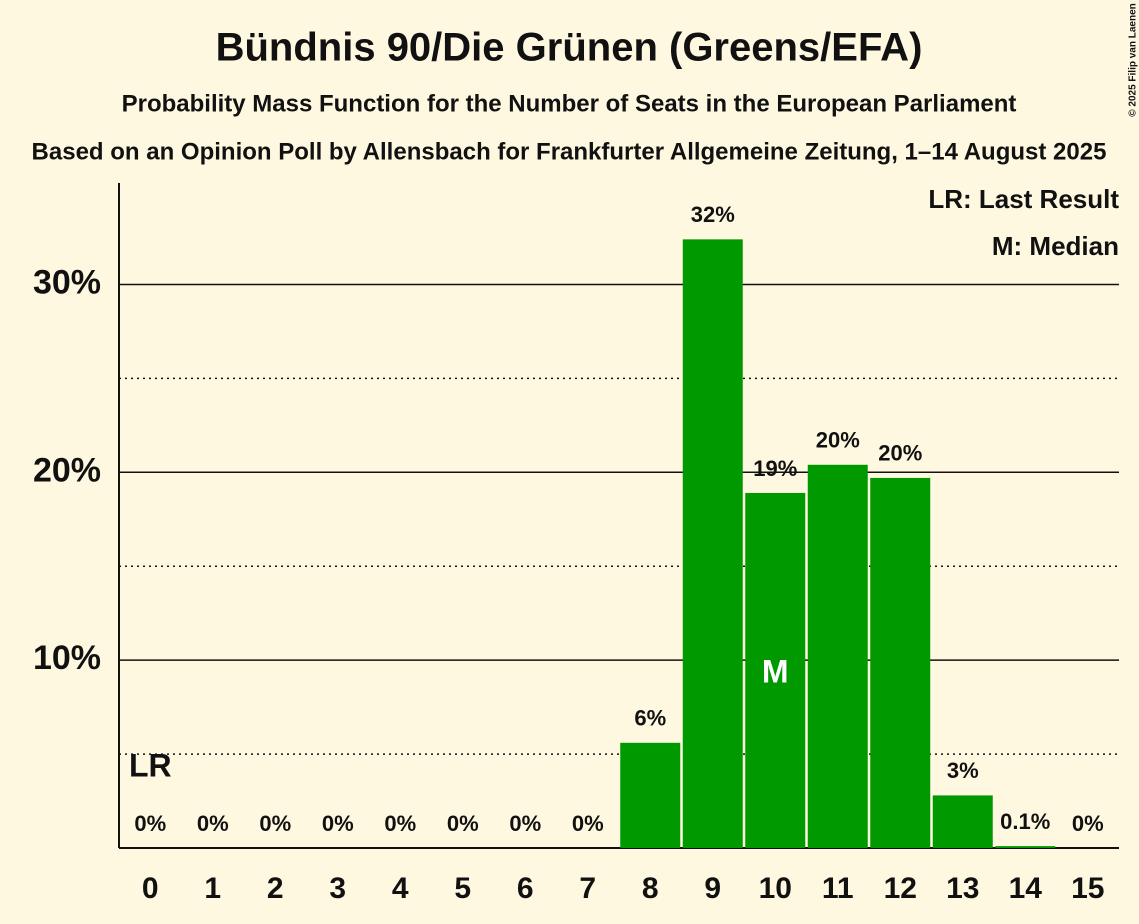 Image resolution: width=1139 pixels, height=924 pixels. What do you see at coordinates (650, 888) in the screenshot?
I see `x-tick-label: 8` at bounding box center [650, 888].